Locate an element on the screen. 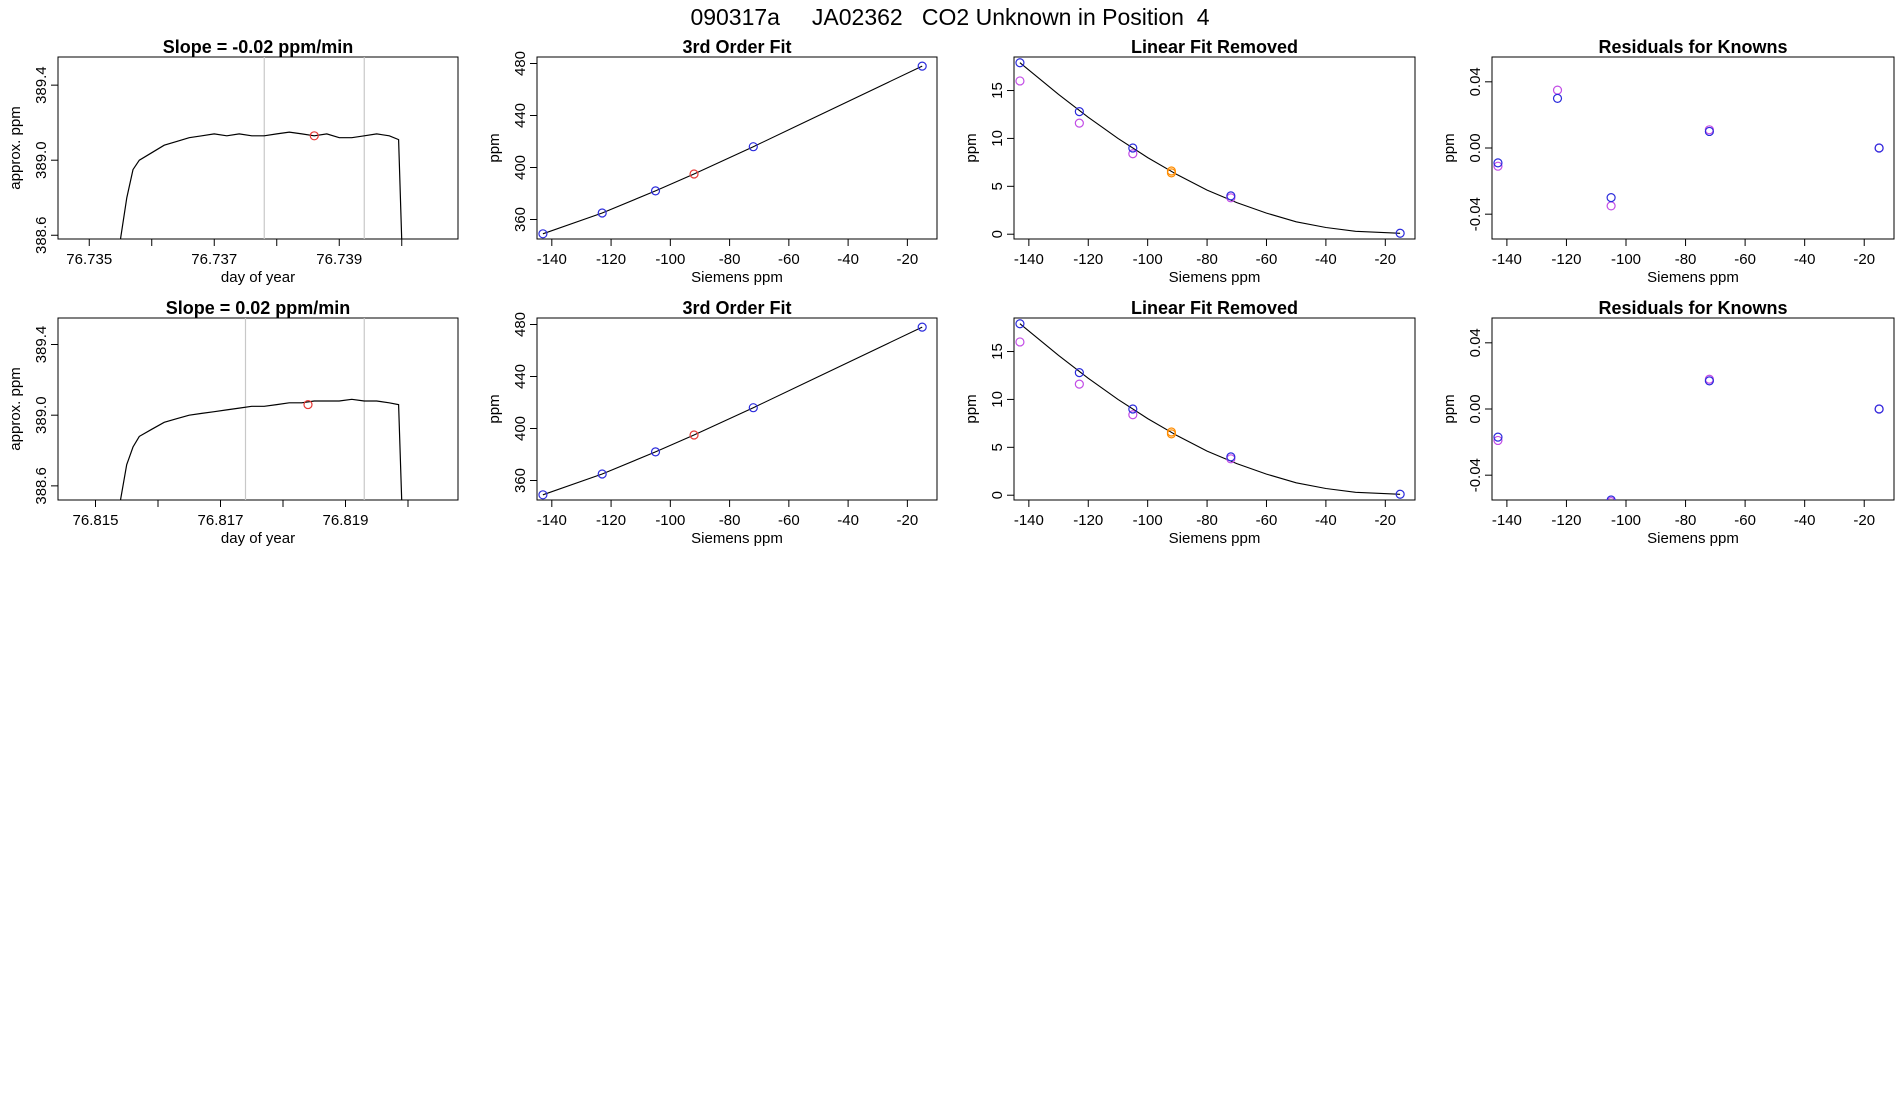 This screenshot has width=1900, height=1100. x-tick-label: 76.739 is located at coordinates (339, 259).